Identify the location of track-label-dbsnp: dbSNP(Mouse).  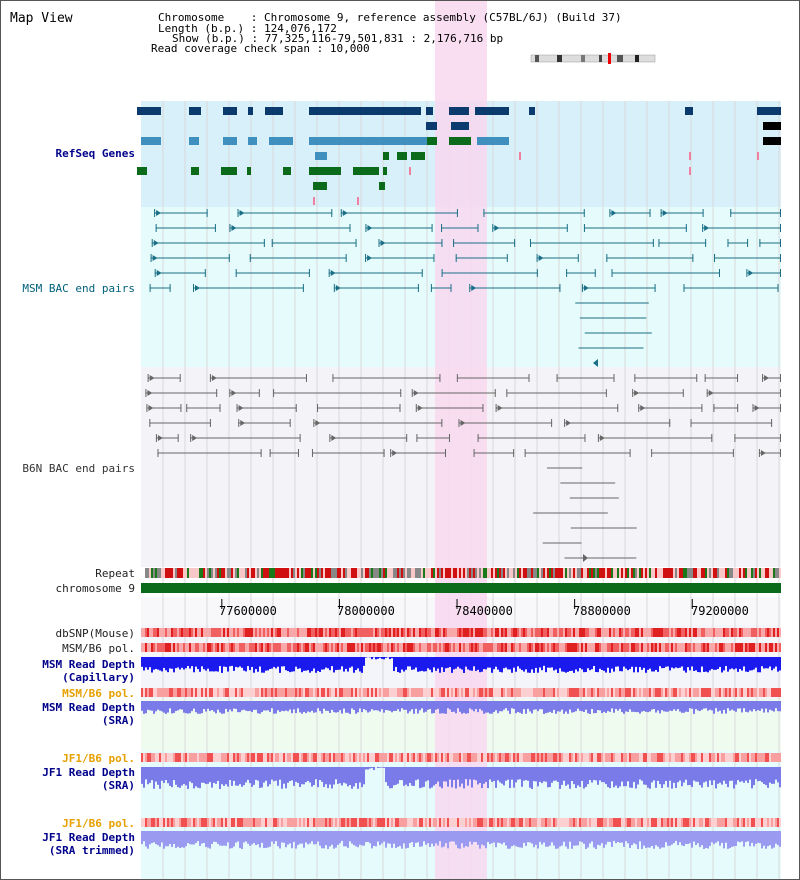
(95, 633).